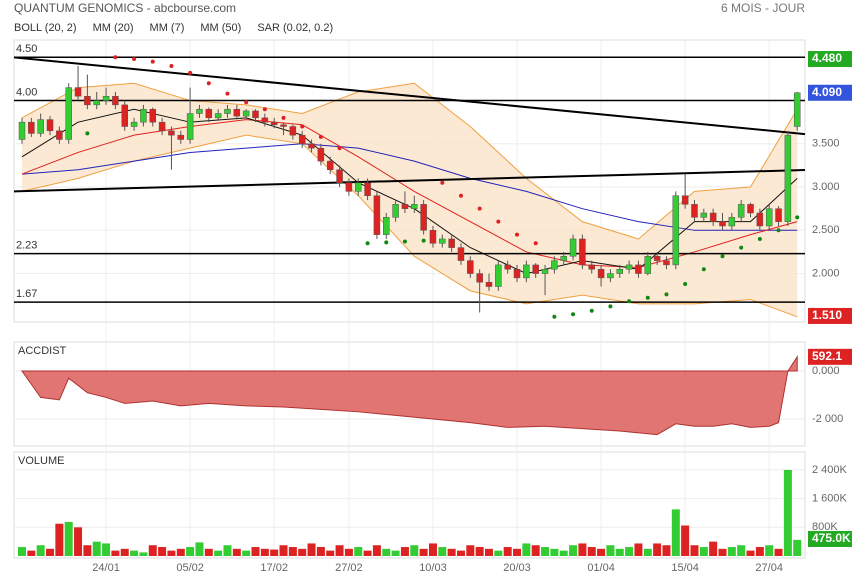  What do you see at coordinates (769, 568) in the screenshot?
I see `x-tick-label: 27/04` at bounding box center [769, 568].